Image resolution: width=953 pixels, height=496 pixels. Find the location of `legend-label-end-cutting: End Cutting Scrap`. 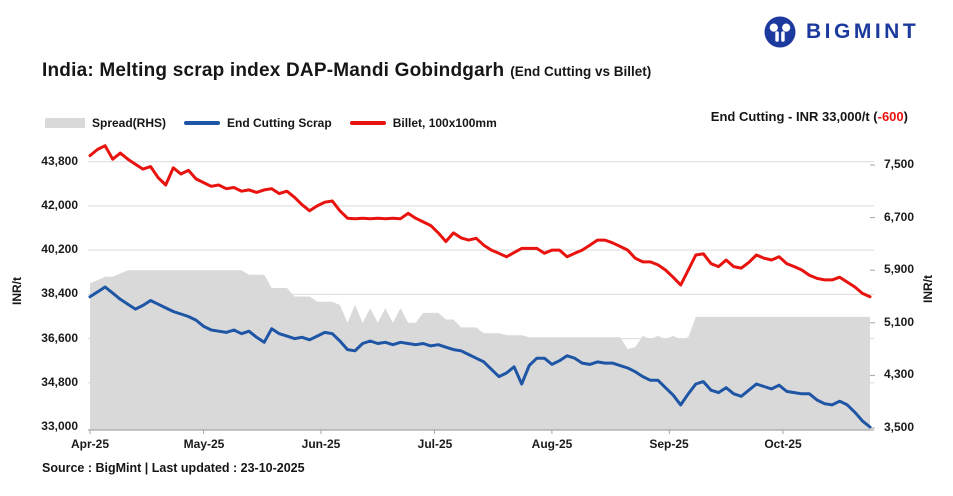

legend-label-end-cutting: End Cutting Scrap is located at coordinates (279, 123).